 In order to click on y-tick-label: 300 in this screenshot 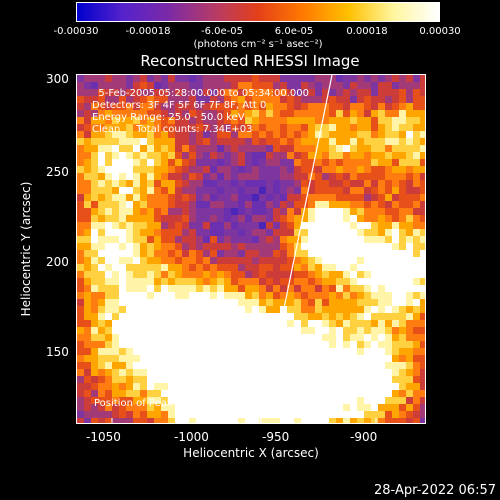, I will do `click(57, 79)`.